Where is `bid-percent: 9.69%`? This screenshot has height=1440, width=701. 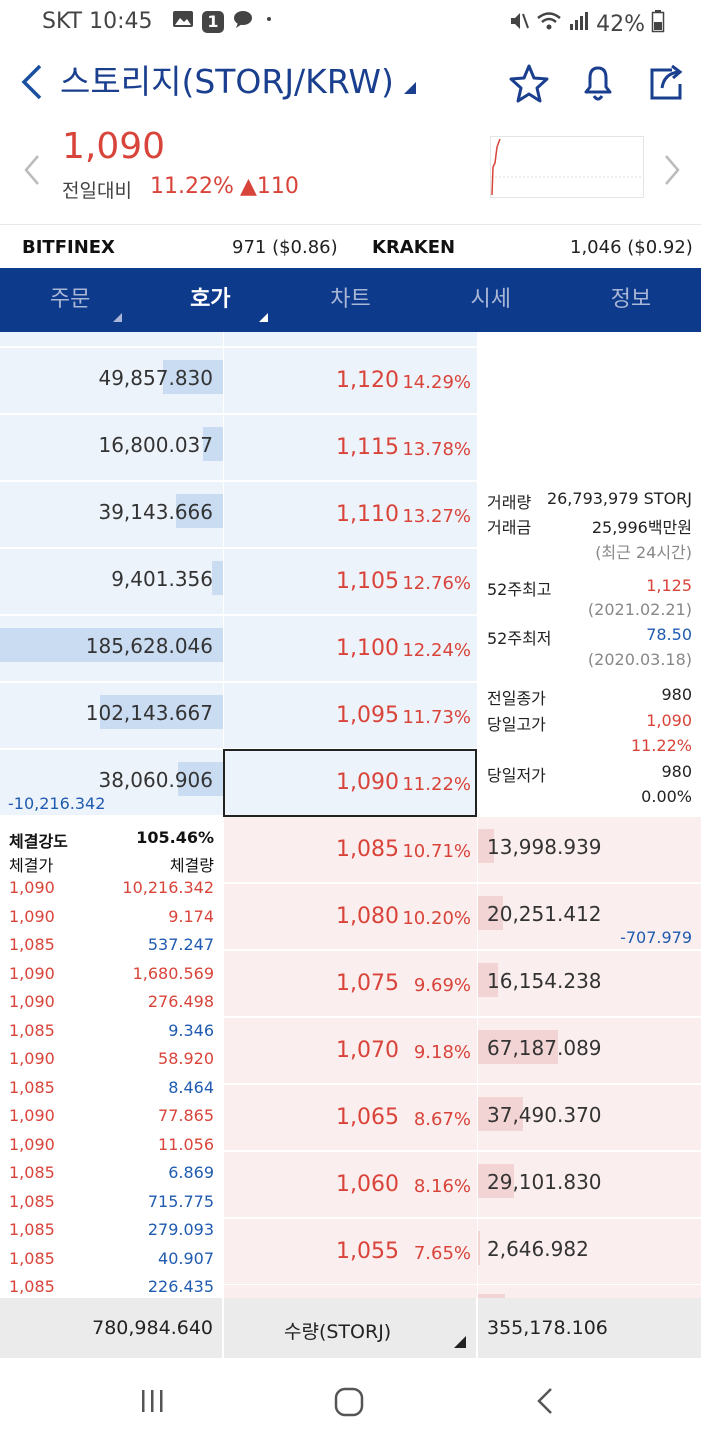
bid-percent: 9.69% is located at coordinates (442, 985).